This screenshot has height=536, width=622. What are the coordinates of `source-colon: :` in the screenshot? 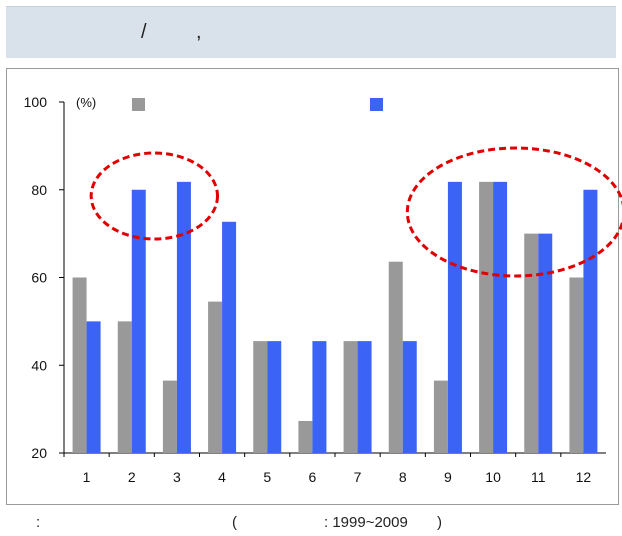 It's located at (38, 522).